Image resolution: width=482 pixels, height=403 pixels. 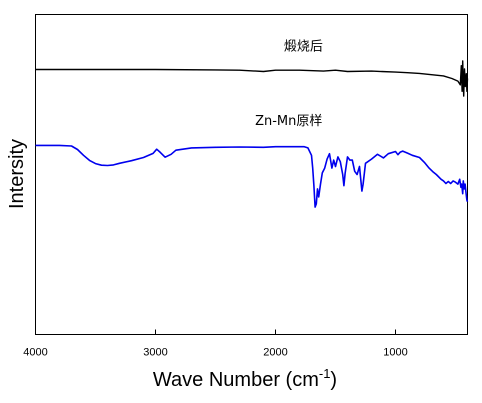 I want to click on series-label-2: Zn-Mn原样, so click(x=288, y=121).